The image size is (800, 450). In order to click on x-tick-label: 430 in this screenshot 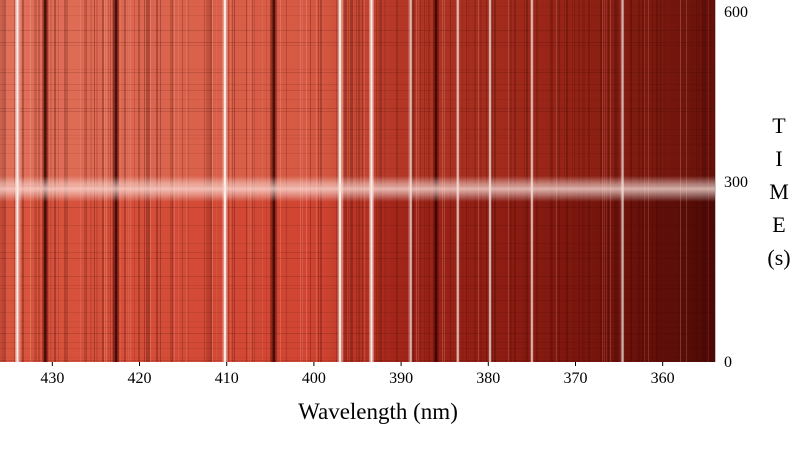, I will do `click(52, 378)`.